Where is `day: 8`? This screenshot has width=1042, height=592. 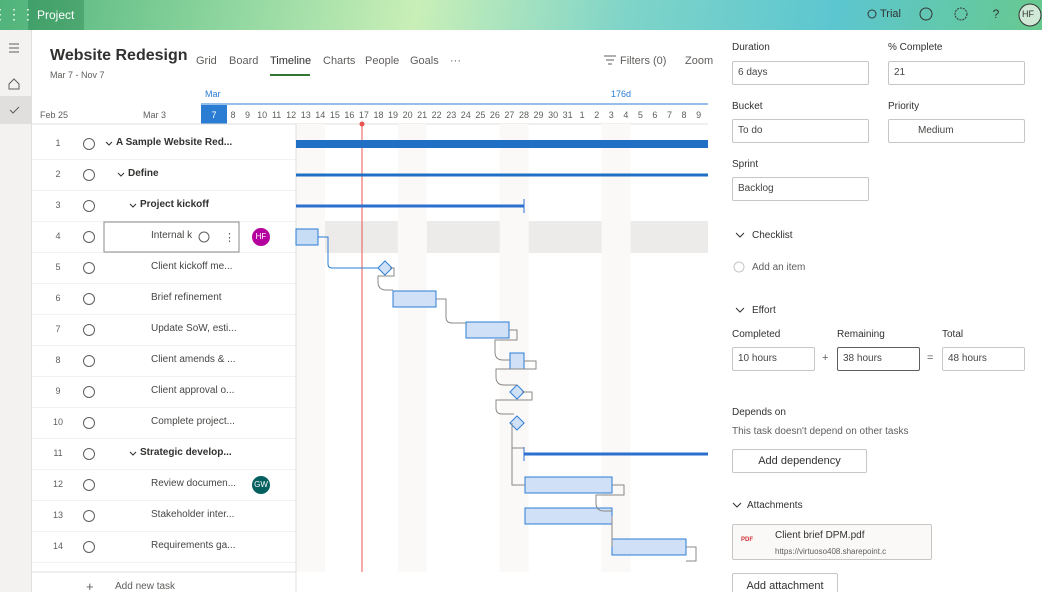 day: 8 is located at coordinates (233, 115).